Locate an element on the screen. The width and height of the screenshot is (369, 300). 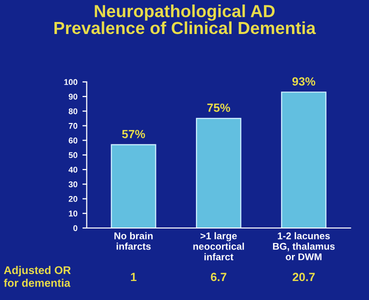
y-tick-label: 60 is located at coordinates (73, 141).